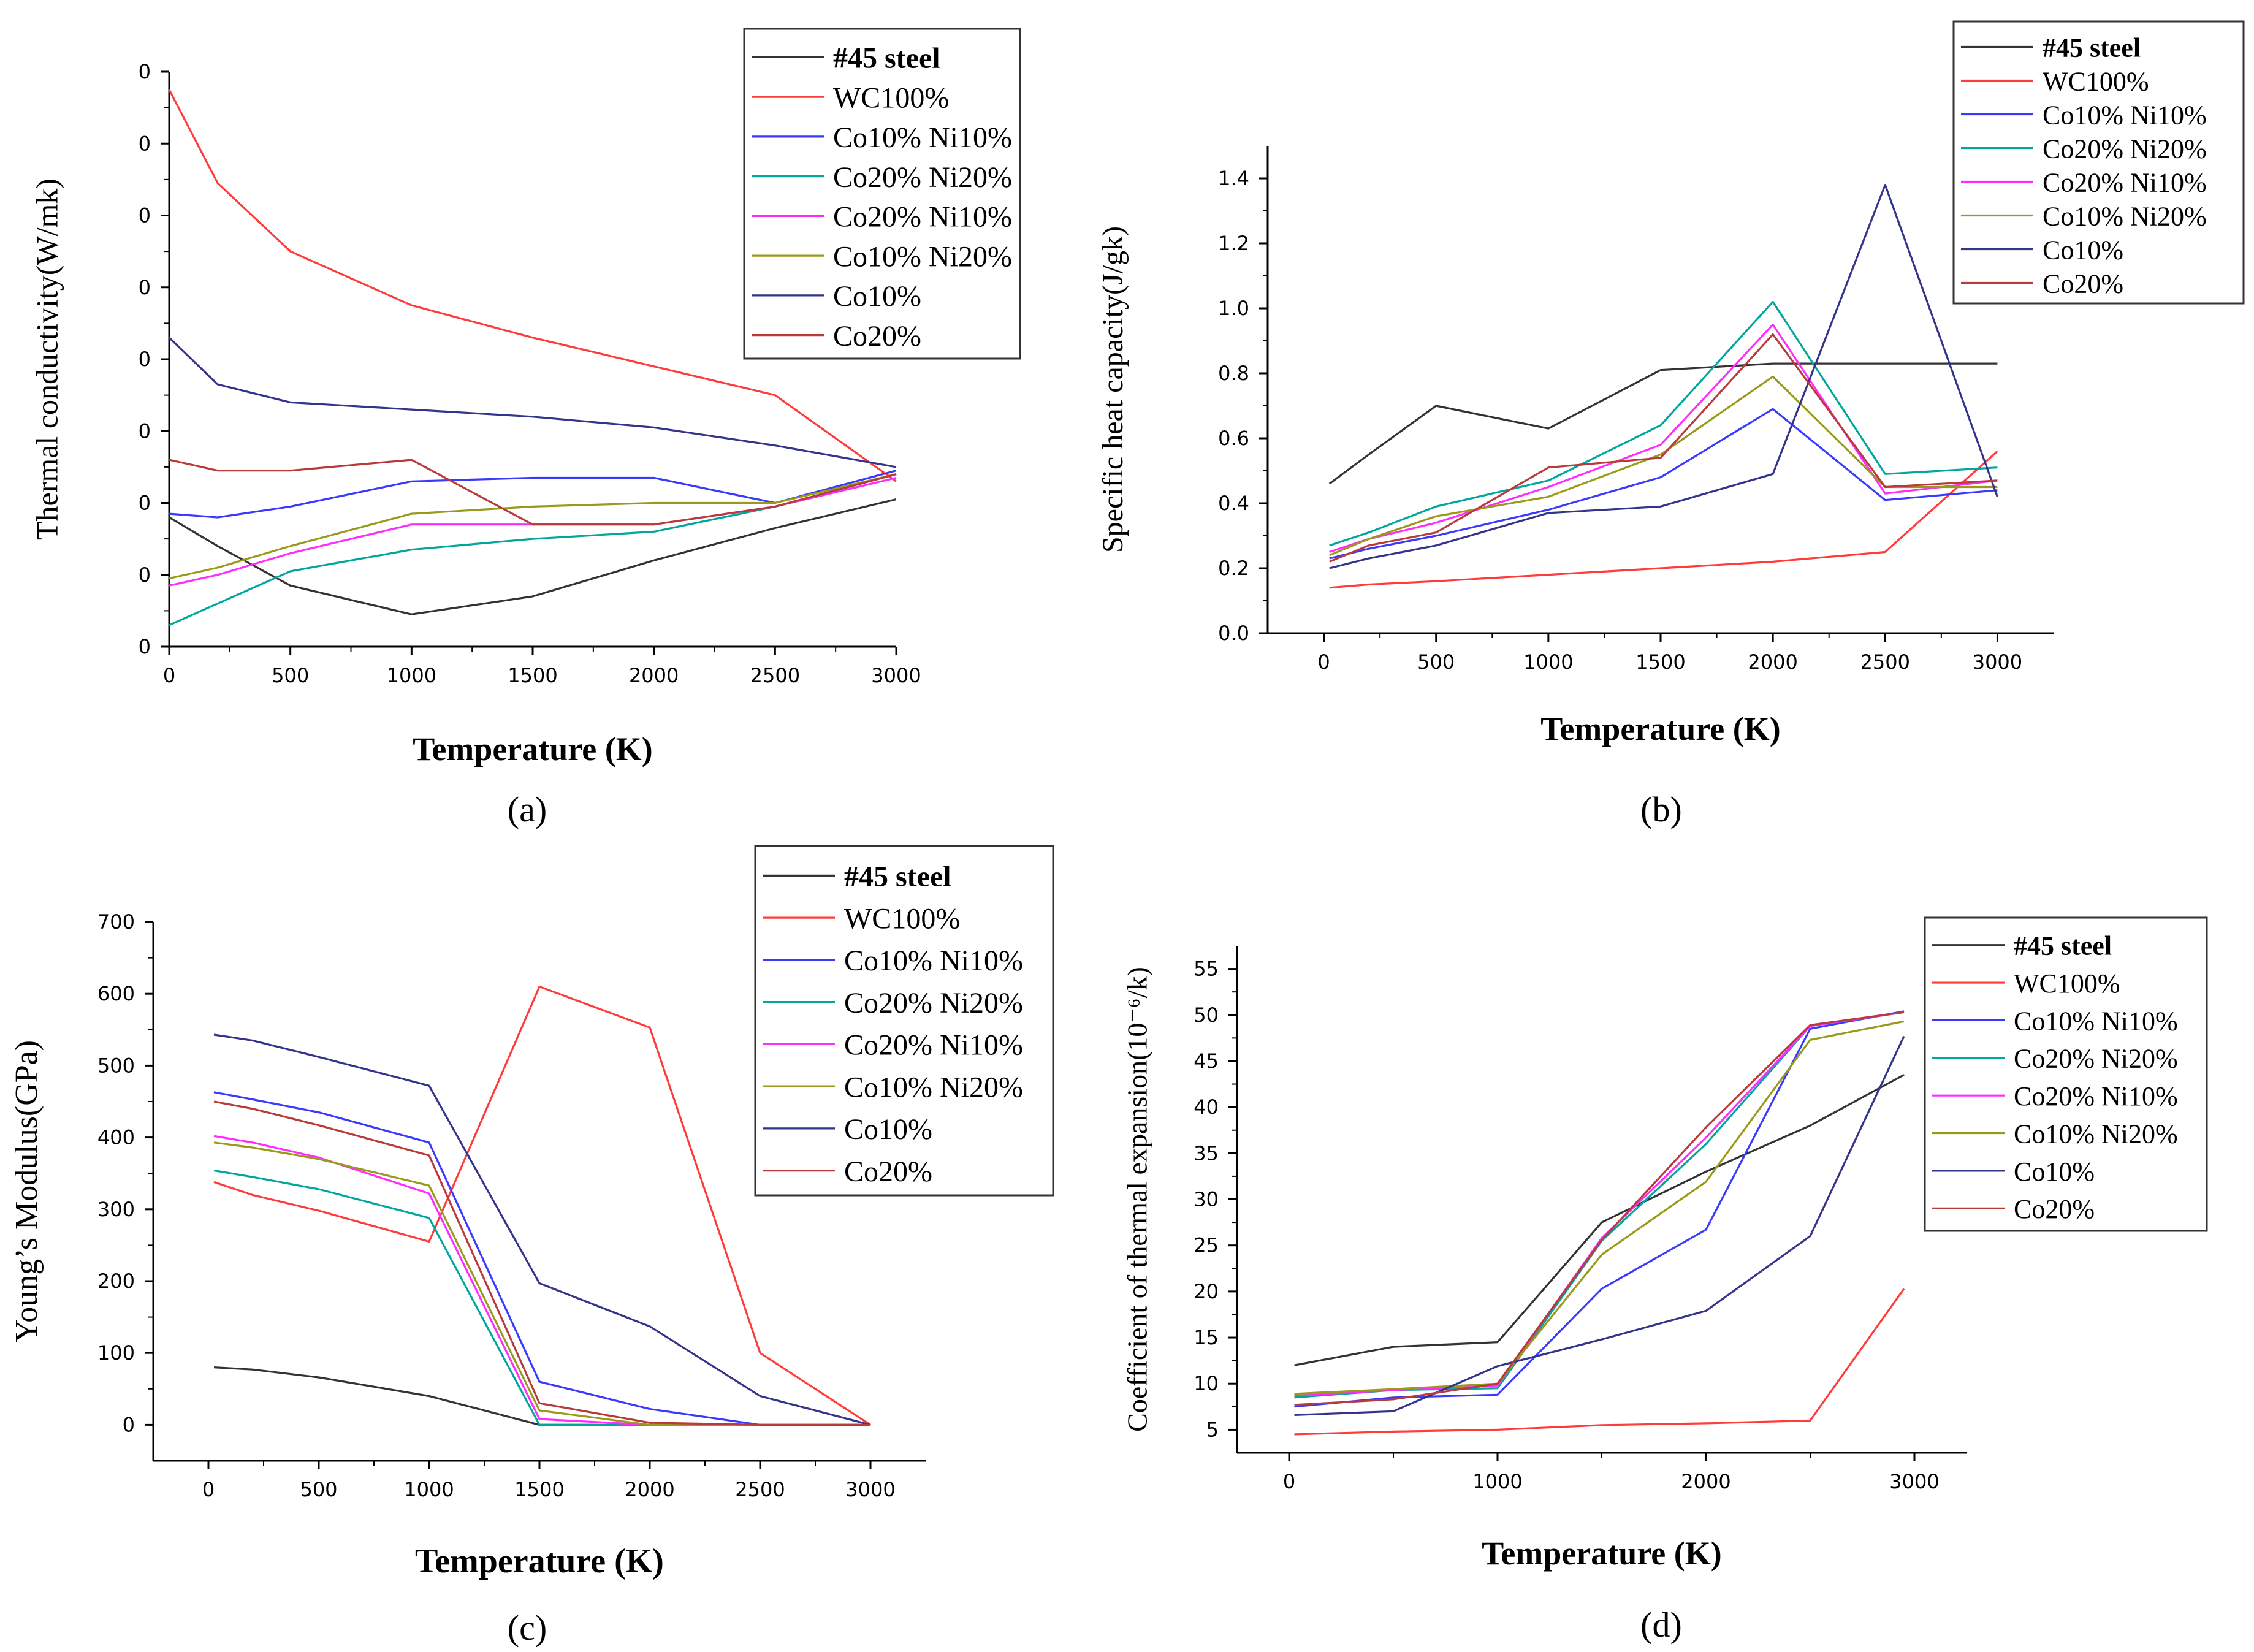 The image size is (2254, 1652). What do you see at coordinates (1206, 1107) in the screenshot?
I see `y-tick-label: 40` at bounding box center [1206, 1107].